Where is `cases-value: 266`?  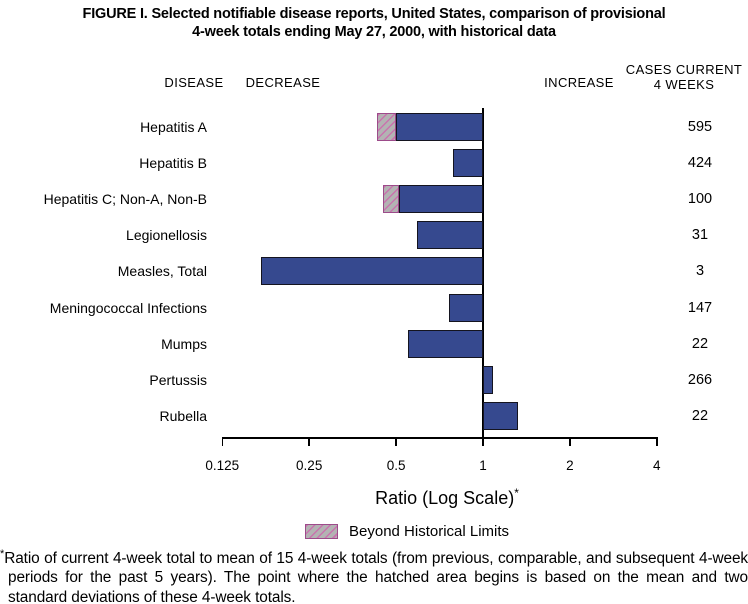
cases-value: 266 is located at coordinates (700, 379).